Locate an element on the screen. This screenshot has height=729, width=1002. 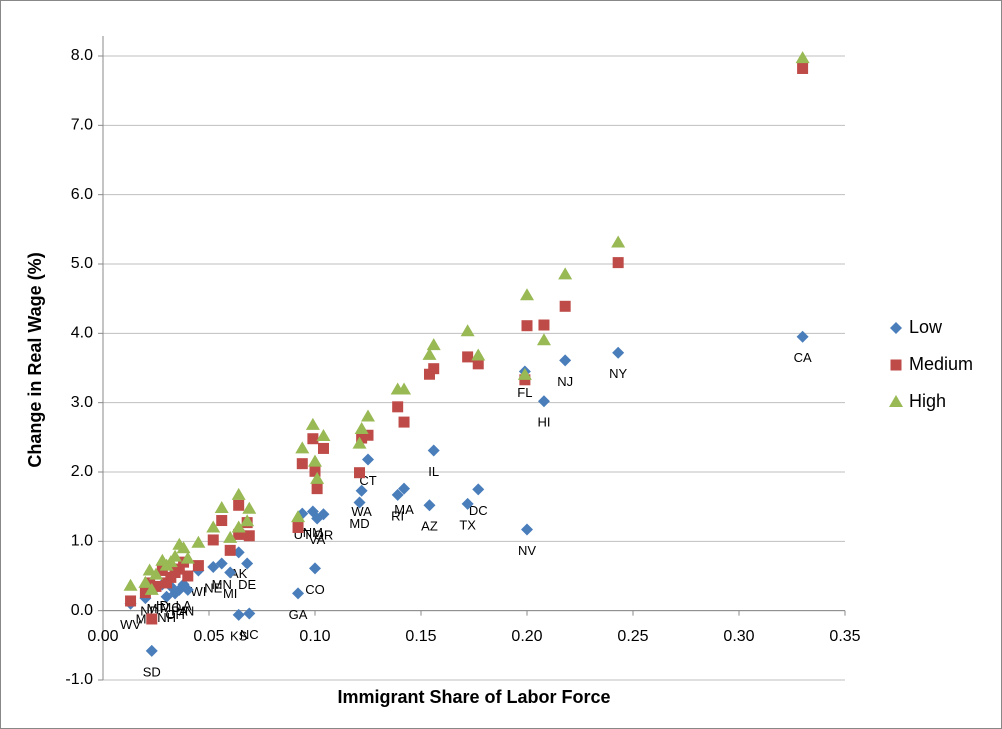
point-label: ID is located at coordinates (162, 605).